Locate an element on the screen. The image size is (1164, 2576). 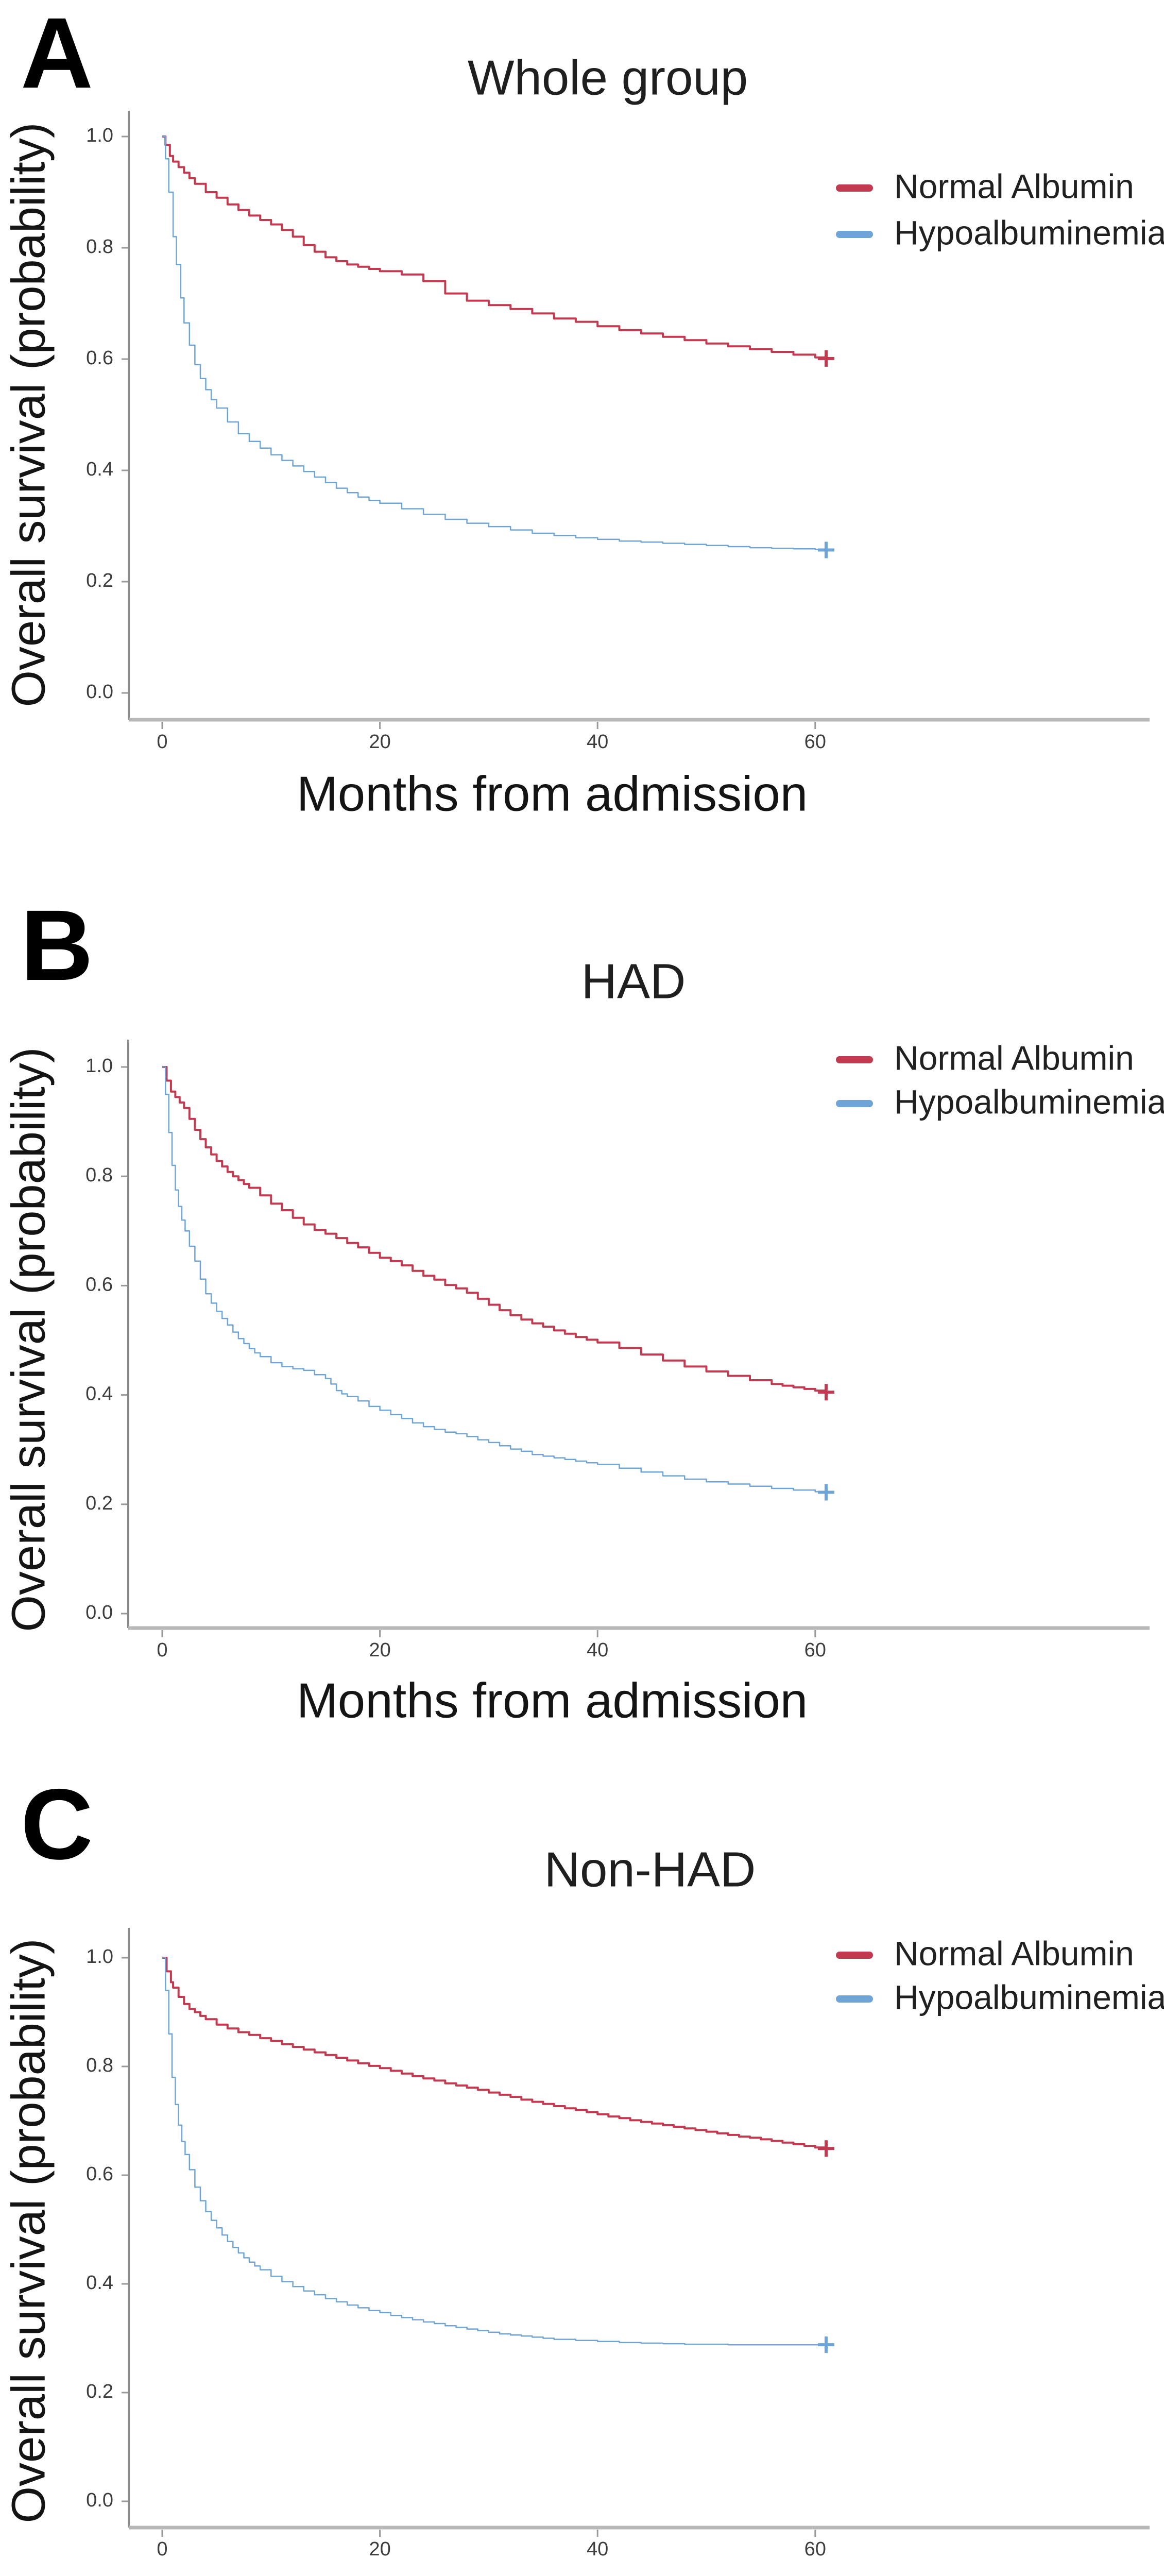
panel-letter-c: C is located at coordinates (57, 1824).